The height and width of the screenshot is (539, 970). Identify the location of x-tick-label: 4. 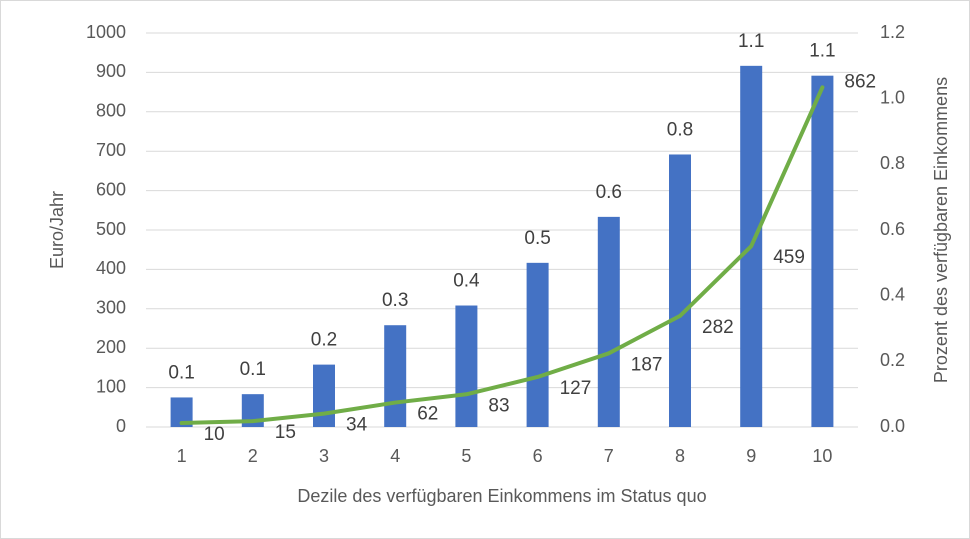
(395, 456).